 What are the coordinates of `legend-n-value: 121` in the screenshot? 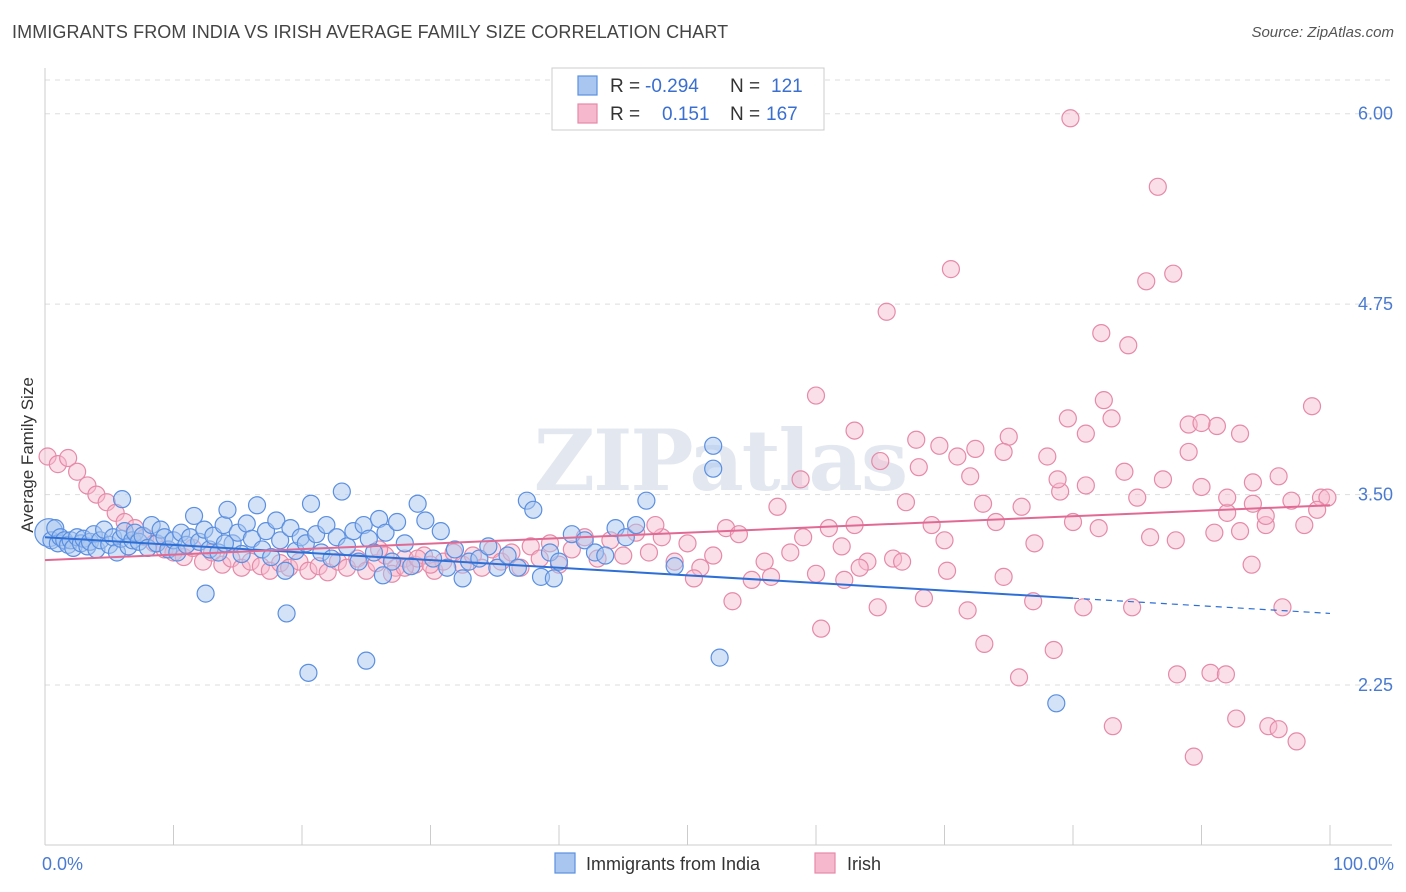 It's located at (787, 86).